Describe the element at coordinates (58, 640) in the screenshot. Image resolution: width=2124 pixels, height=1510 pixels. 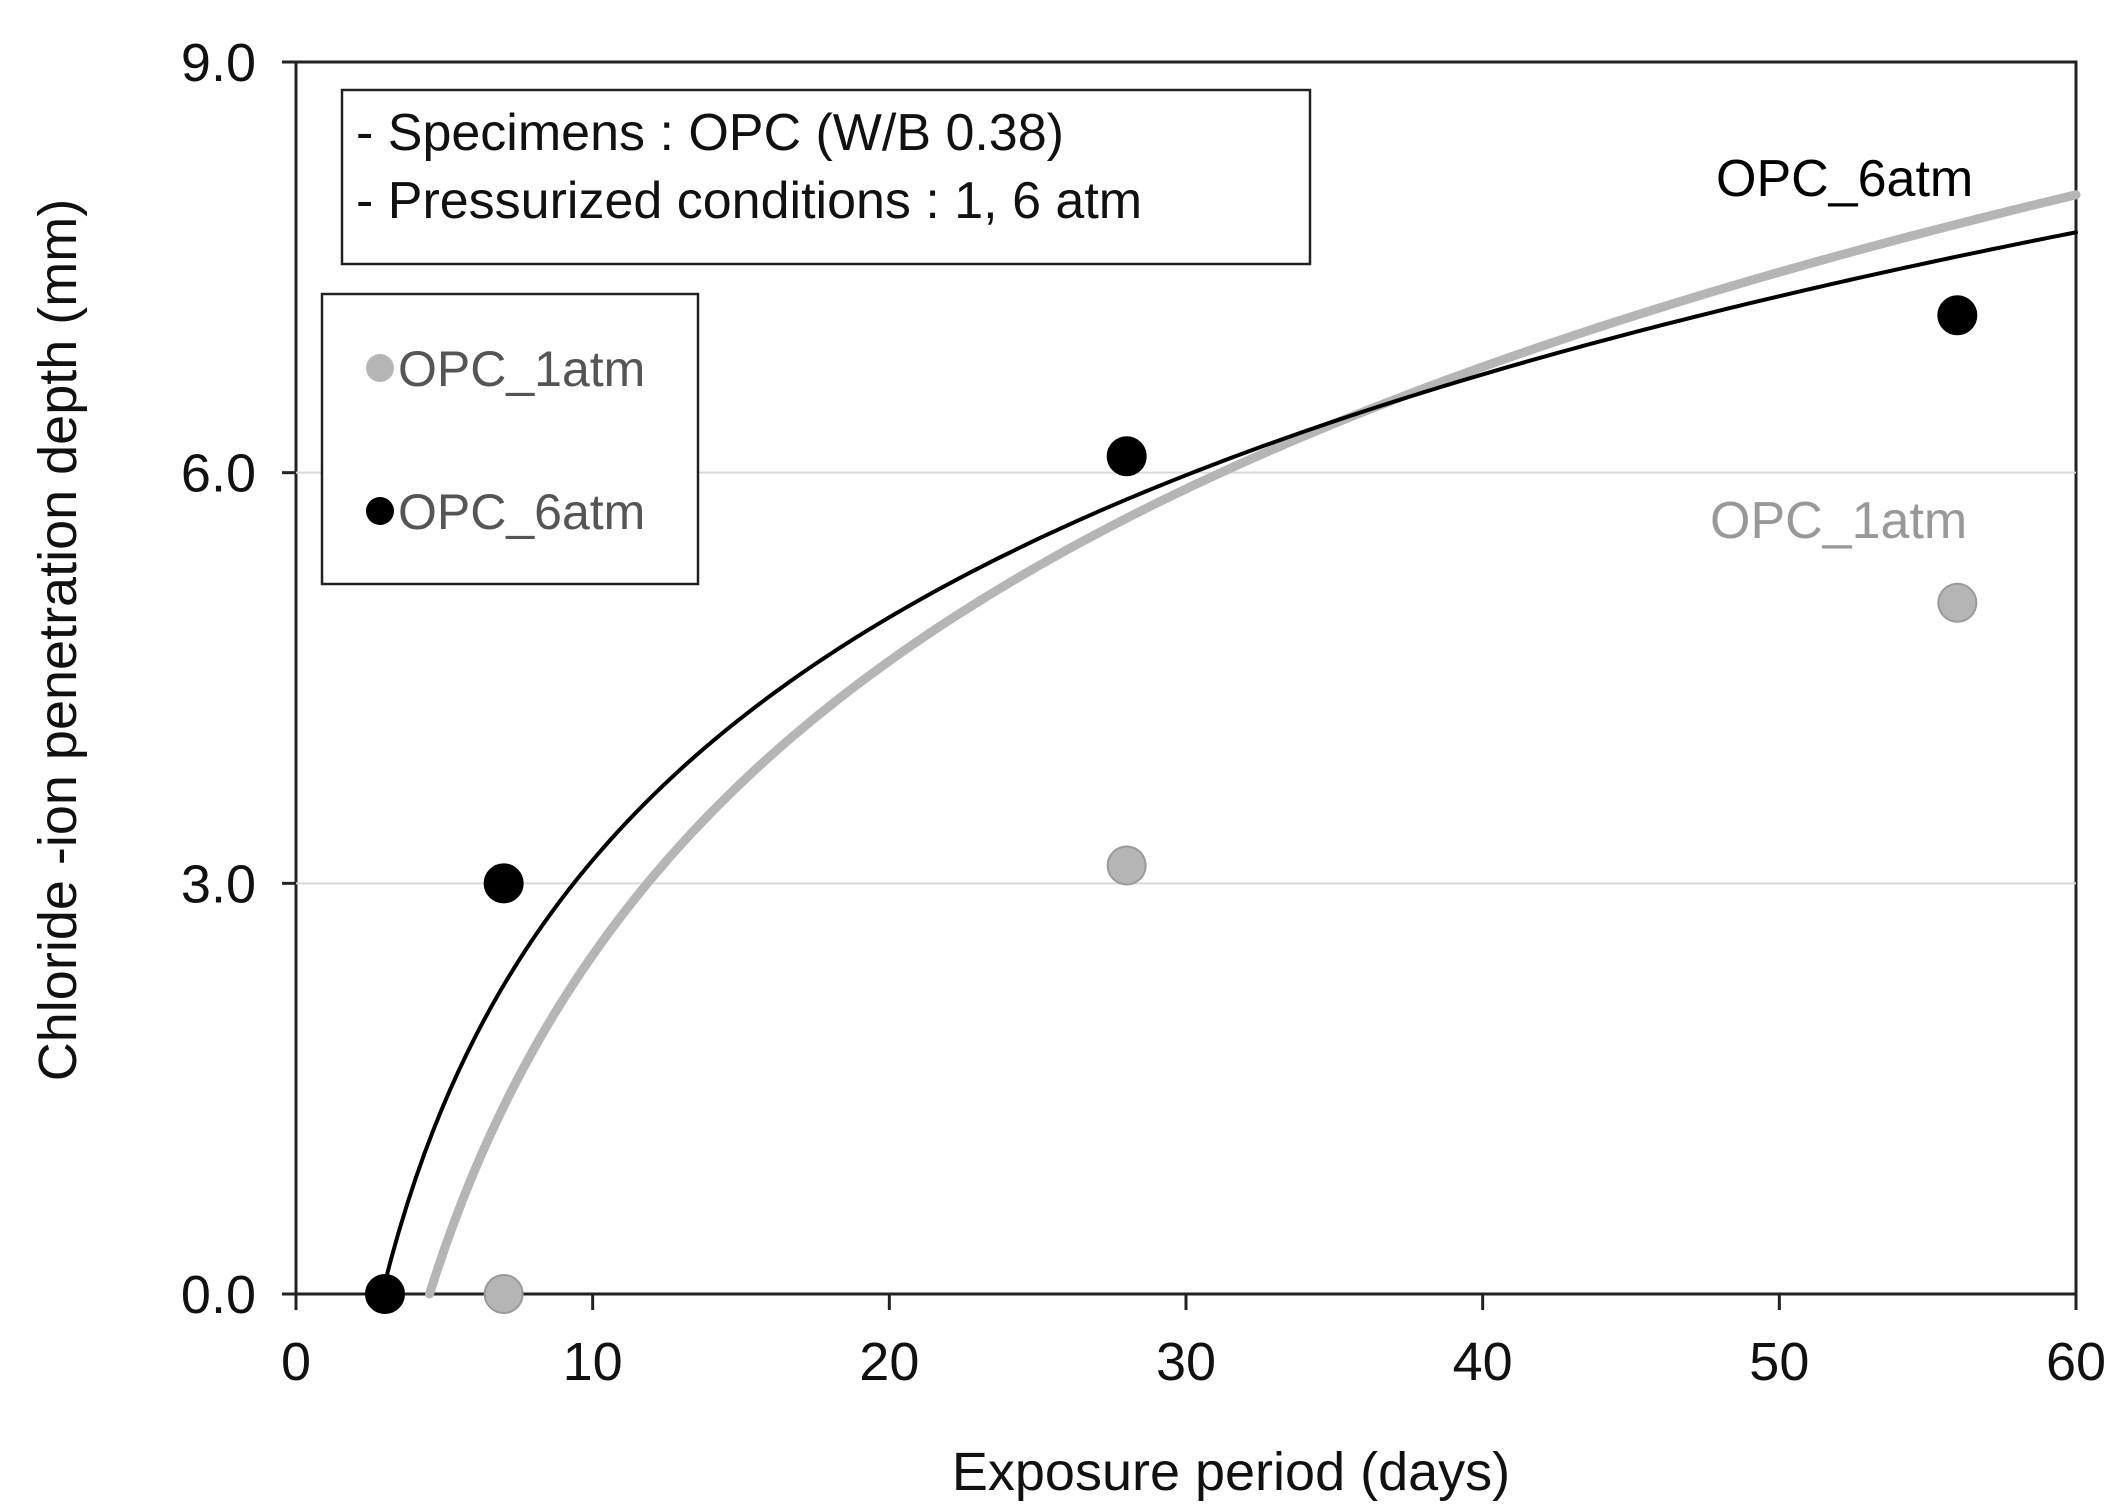
I see `y-axis-title: Chloride -ion penetration depth (mm)` at that location.